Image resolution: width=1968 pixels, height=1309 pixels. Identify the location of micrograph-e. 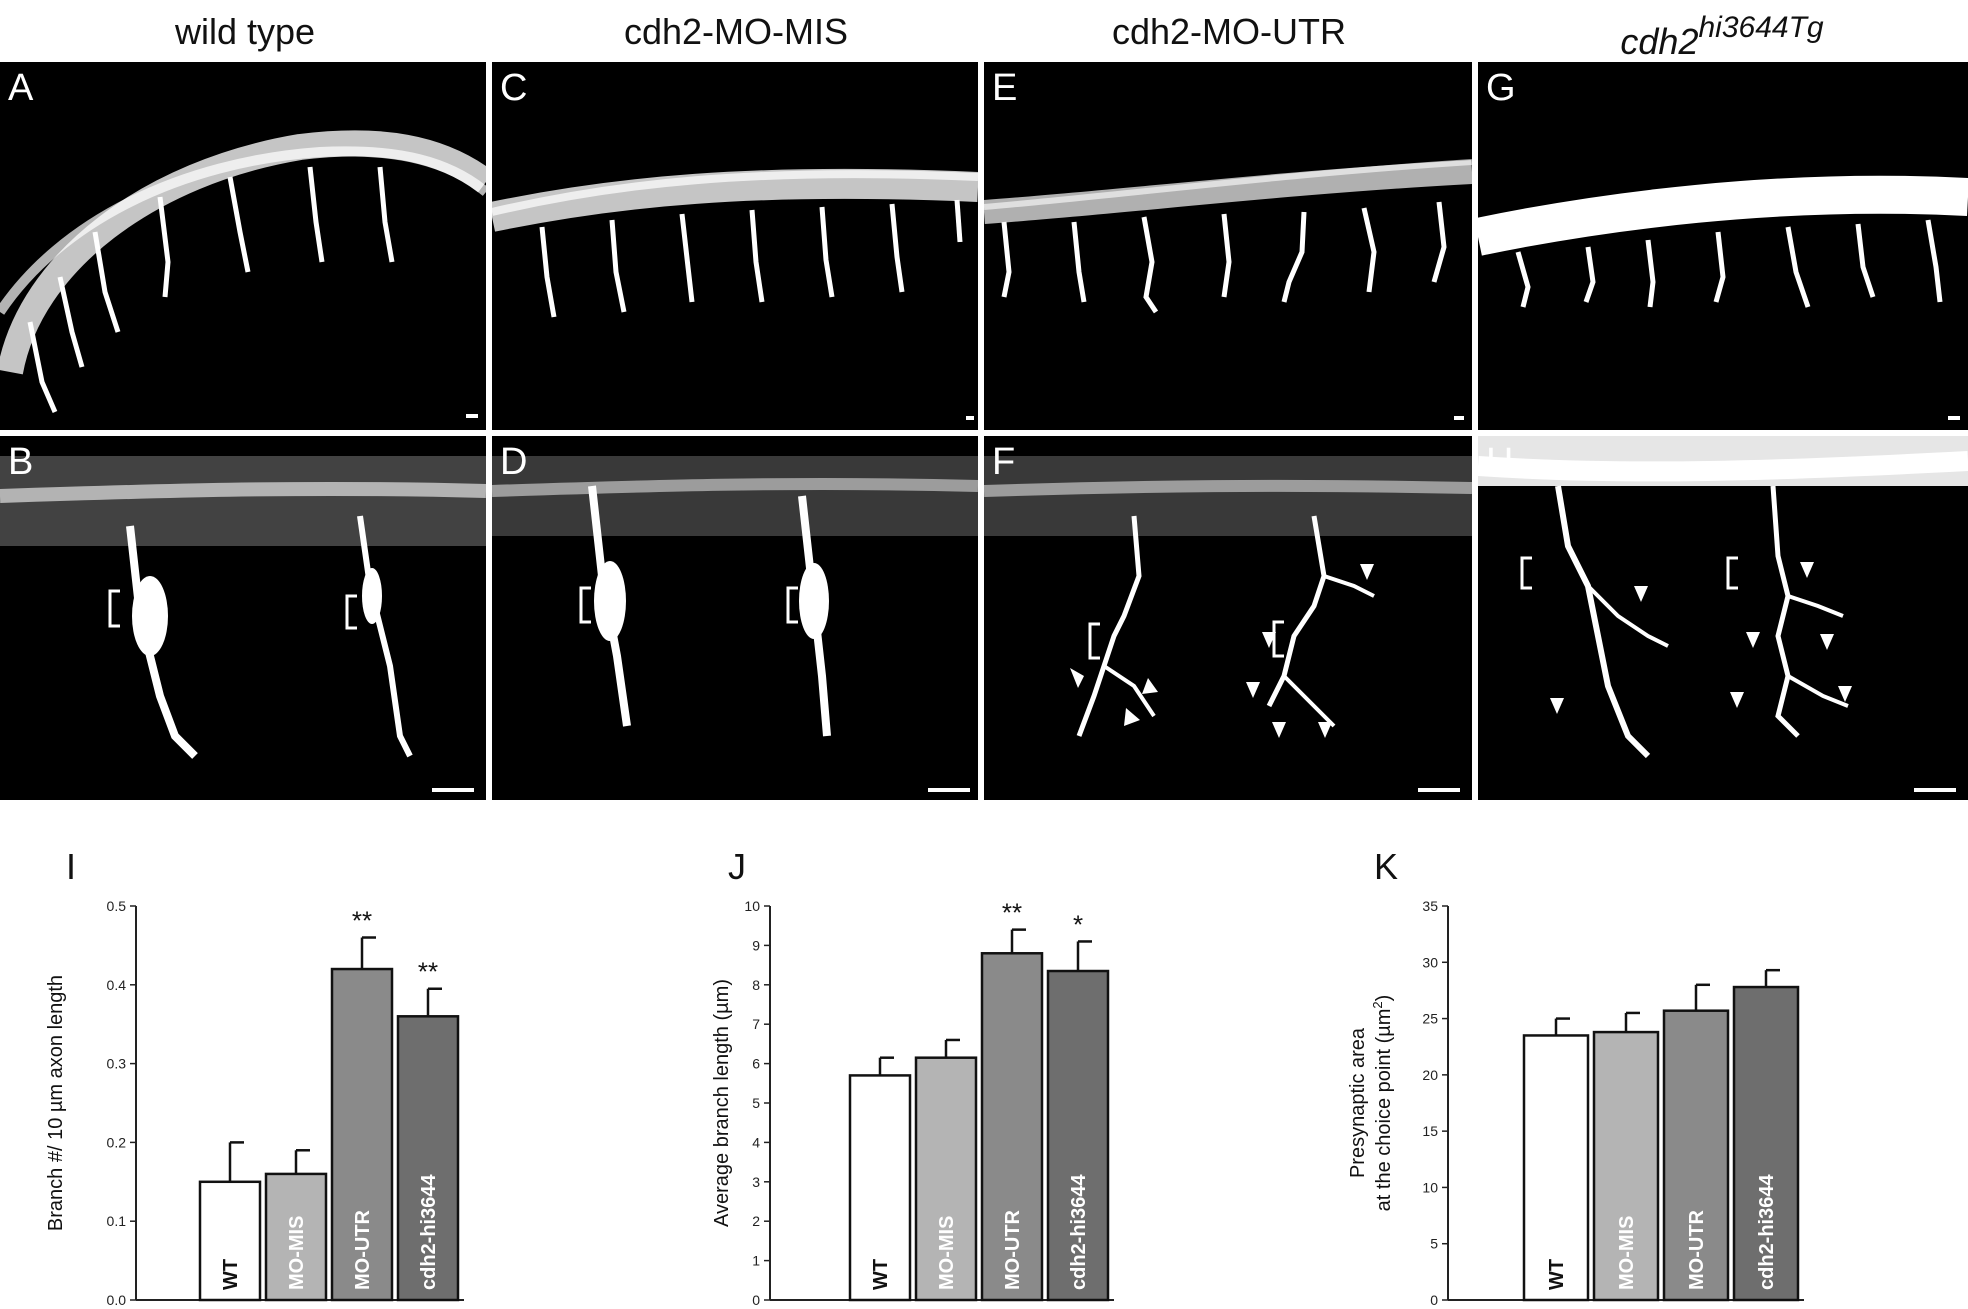
(1228, 236).